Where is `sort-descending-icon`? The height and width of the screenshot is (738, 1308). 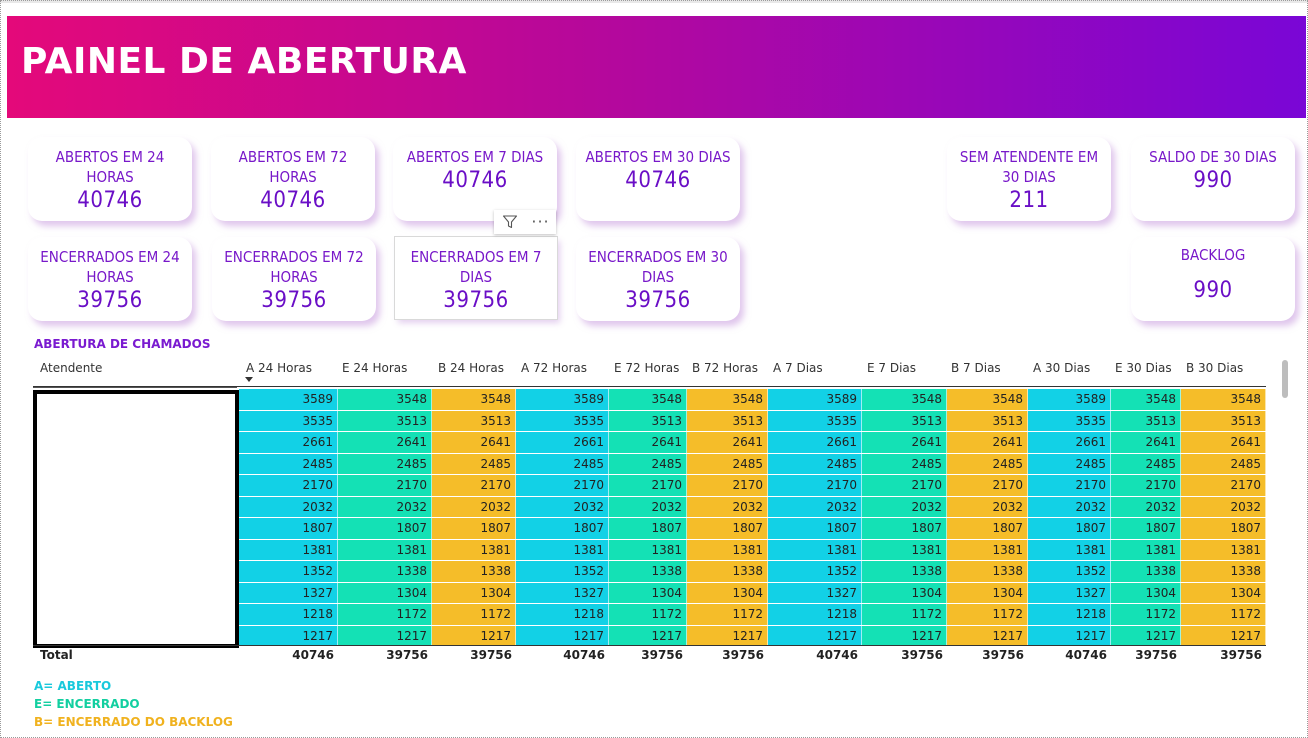 sort-descending-icon is located at coordinates (249, 379).